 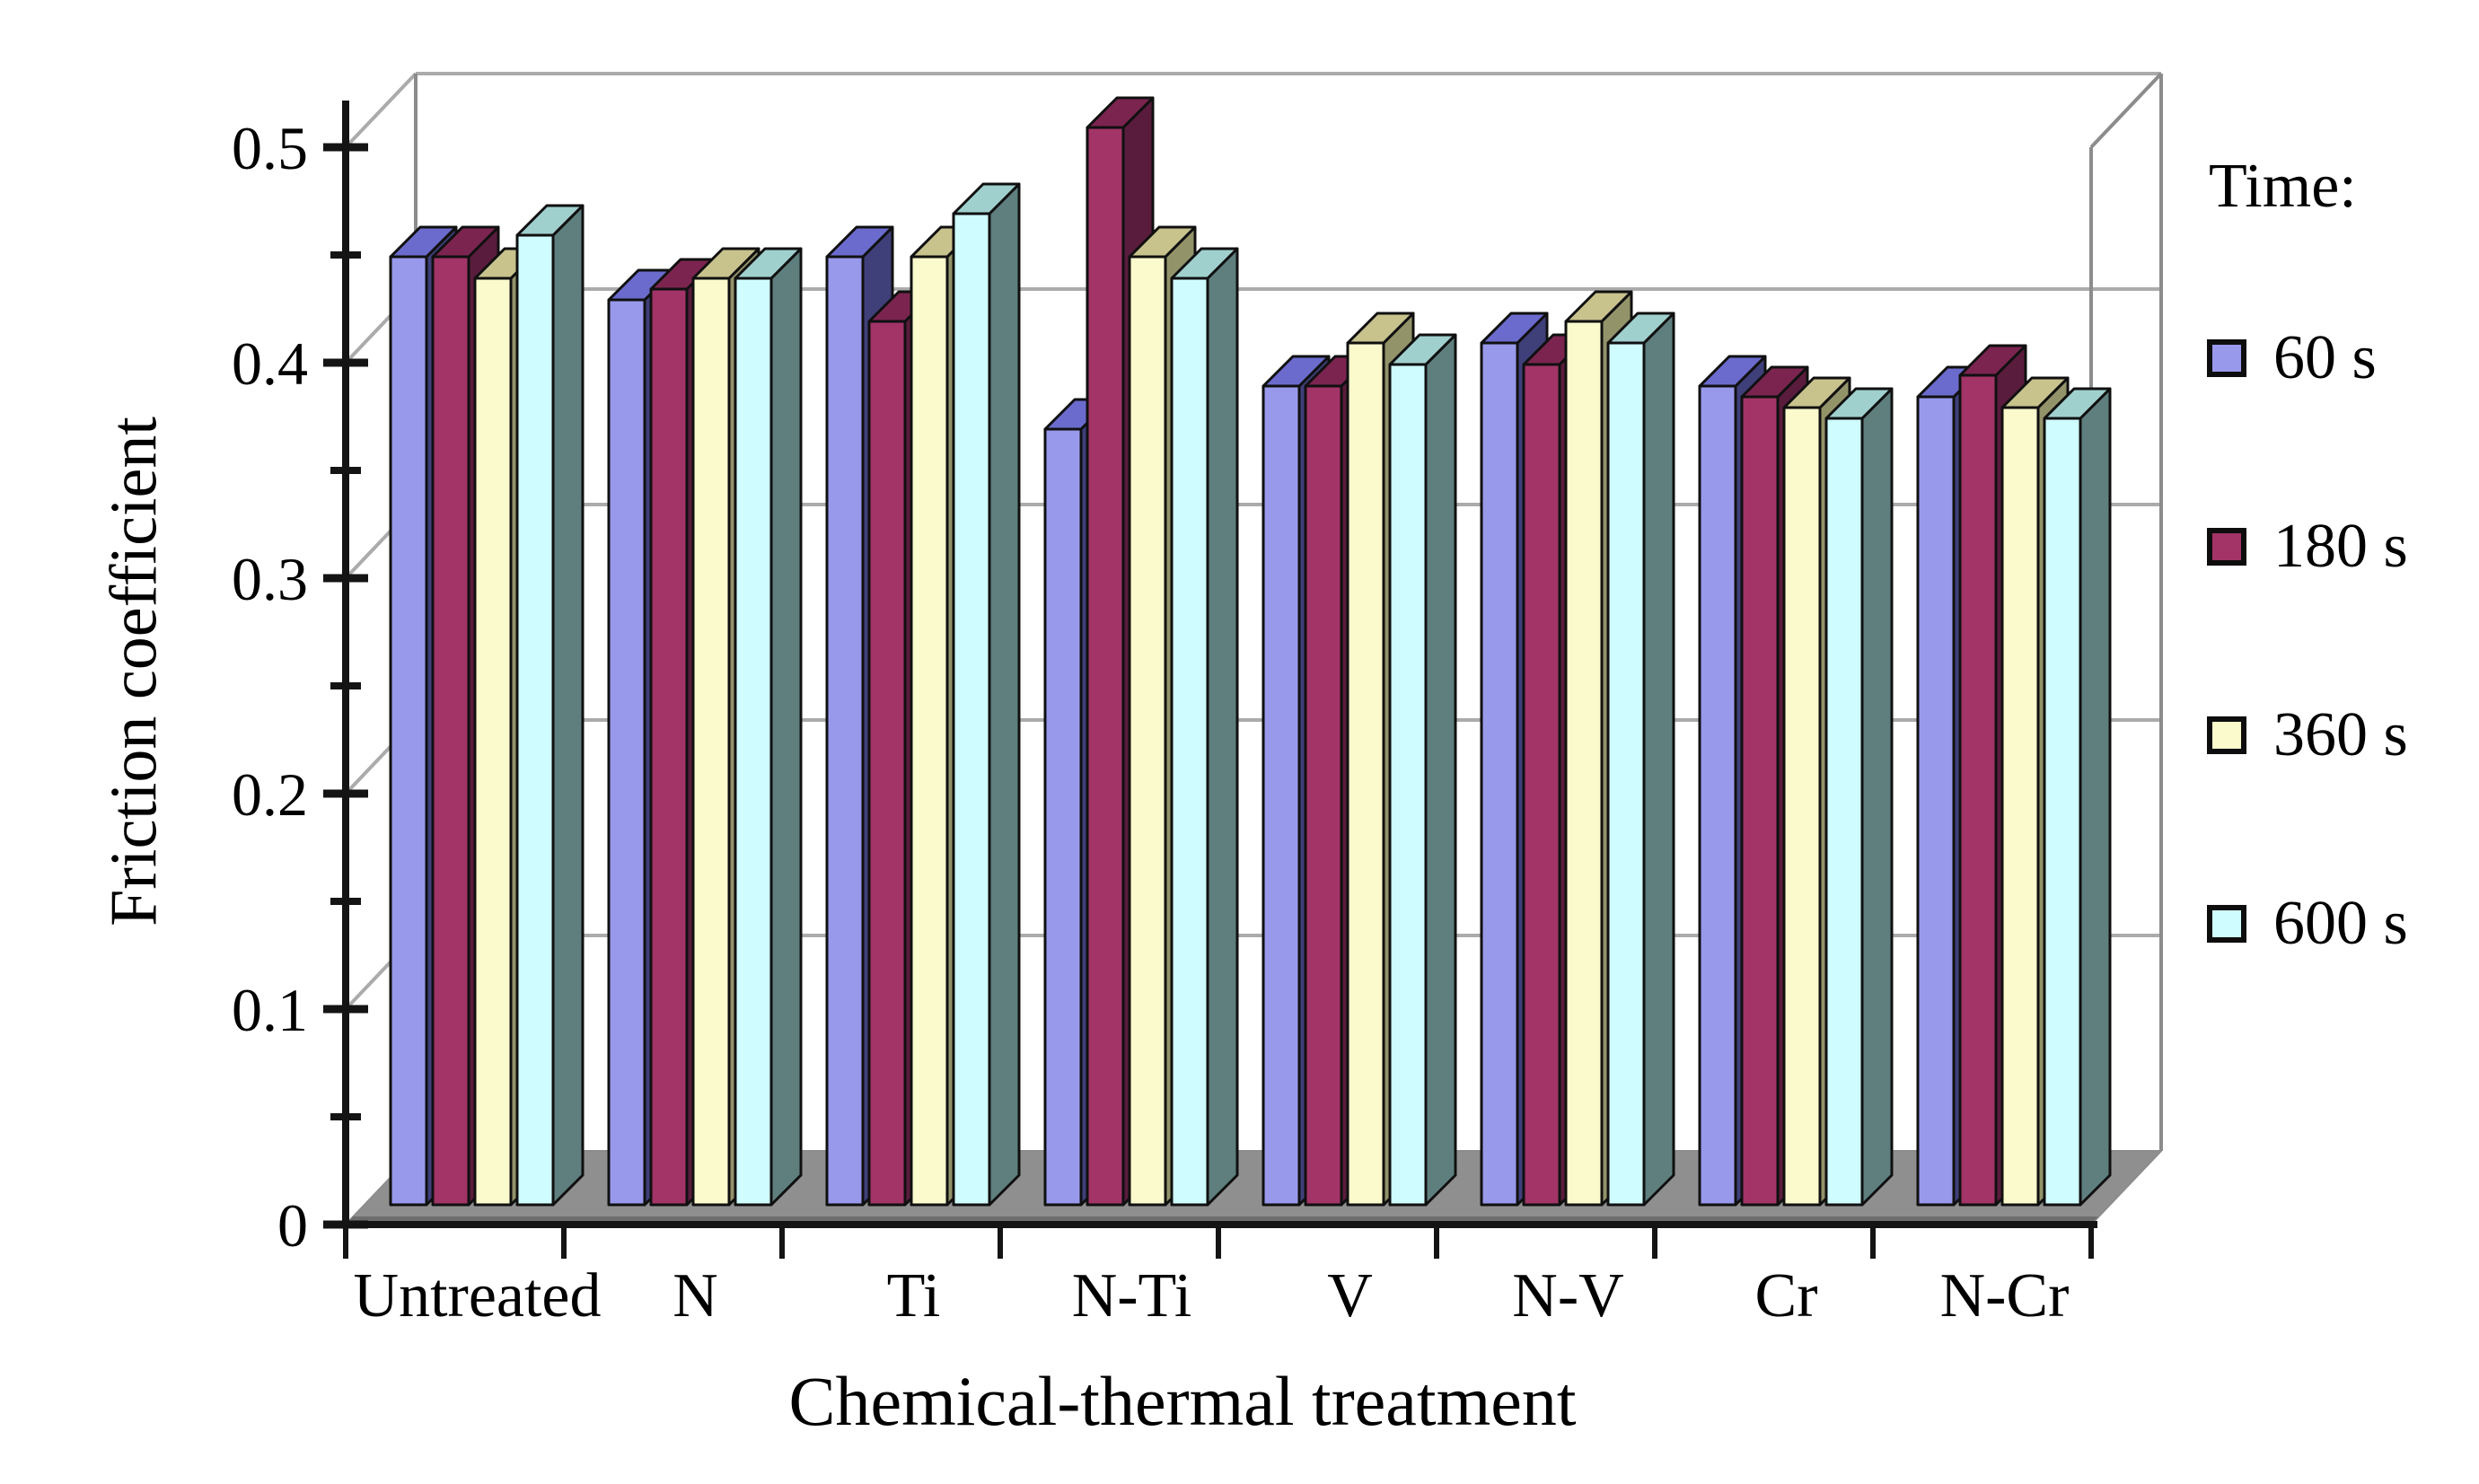 I want to click on bar-360s-Ti, so click(x=930, y=731).